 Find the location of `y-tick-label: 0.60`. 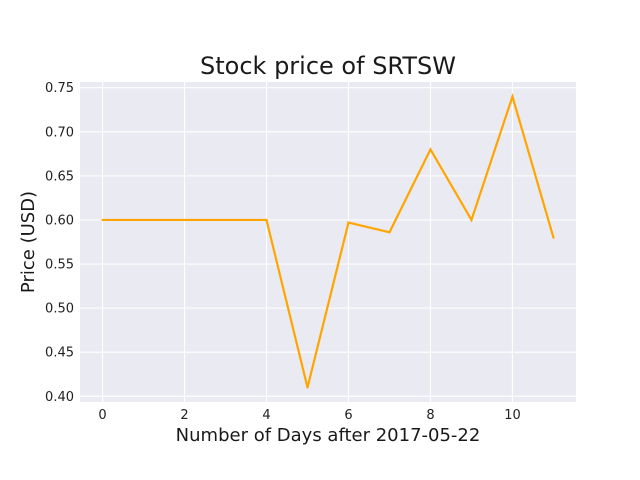

y-tick-label: 0.60 is located at coordinates (59, 220).